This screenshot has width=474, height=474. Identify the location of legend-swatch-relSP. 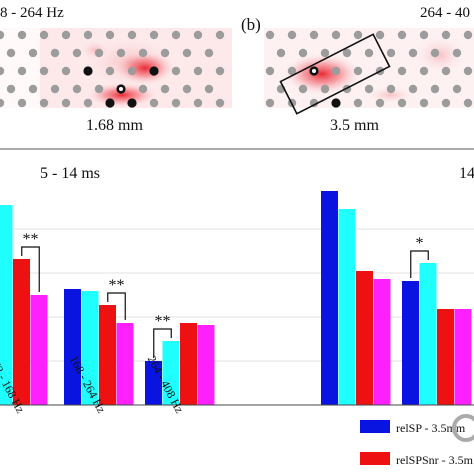
(375, 426).